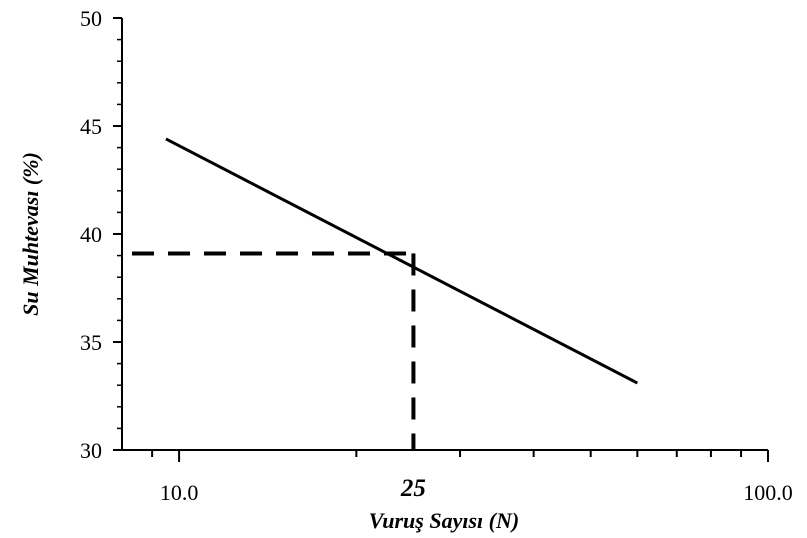 The width and height of the screenshot is (807, 538). I want to click on reference-guides, so click(274, 350).